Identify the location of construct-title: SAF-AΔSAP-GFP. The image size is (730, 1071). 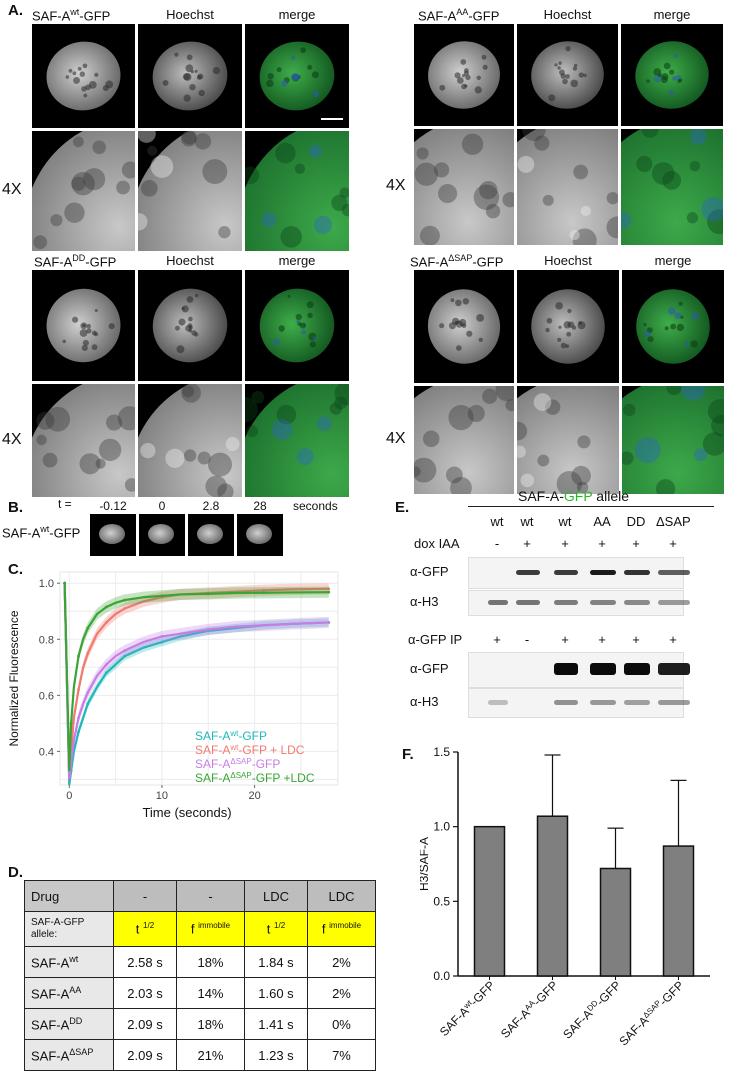
(457, 261).